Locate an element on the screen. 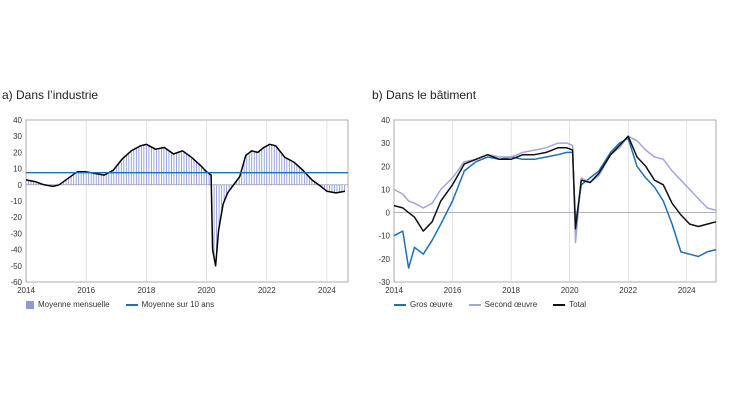 This screenshot has width=730, height=410. legend-item-monthly: Moyenne mensuelle is located at coordinates (68, 304).